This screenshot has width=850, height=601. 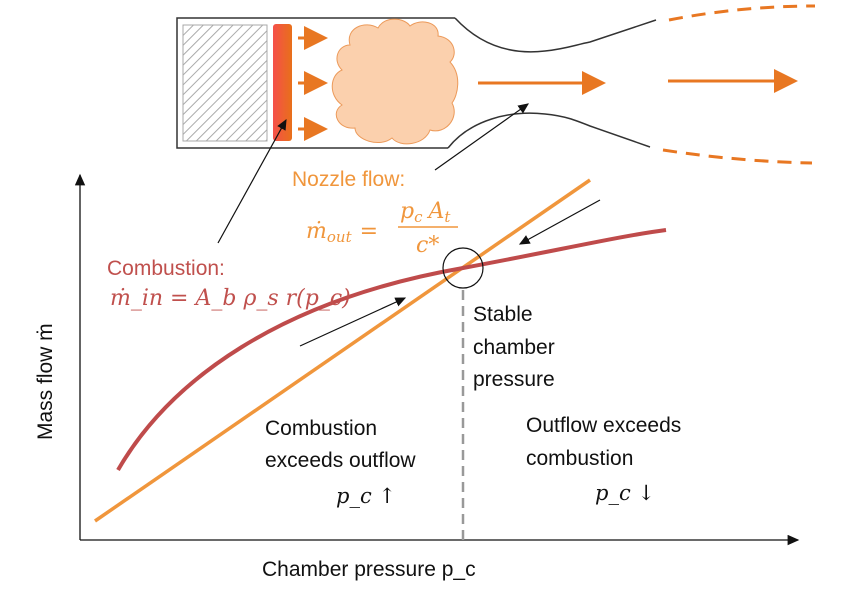 What do you see at coordinates (579, 458) in the screenshot?
I see `svg-text: combustion` at bounding box center [579, 458].